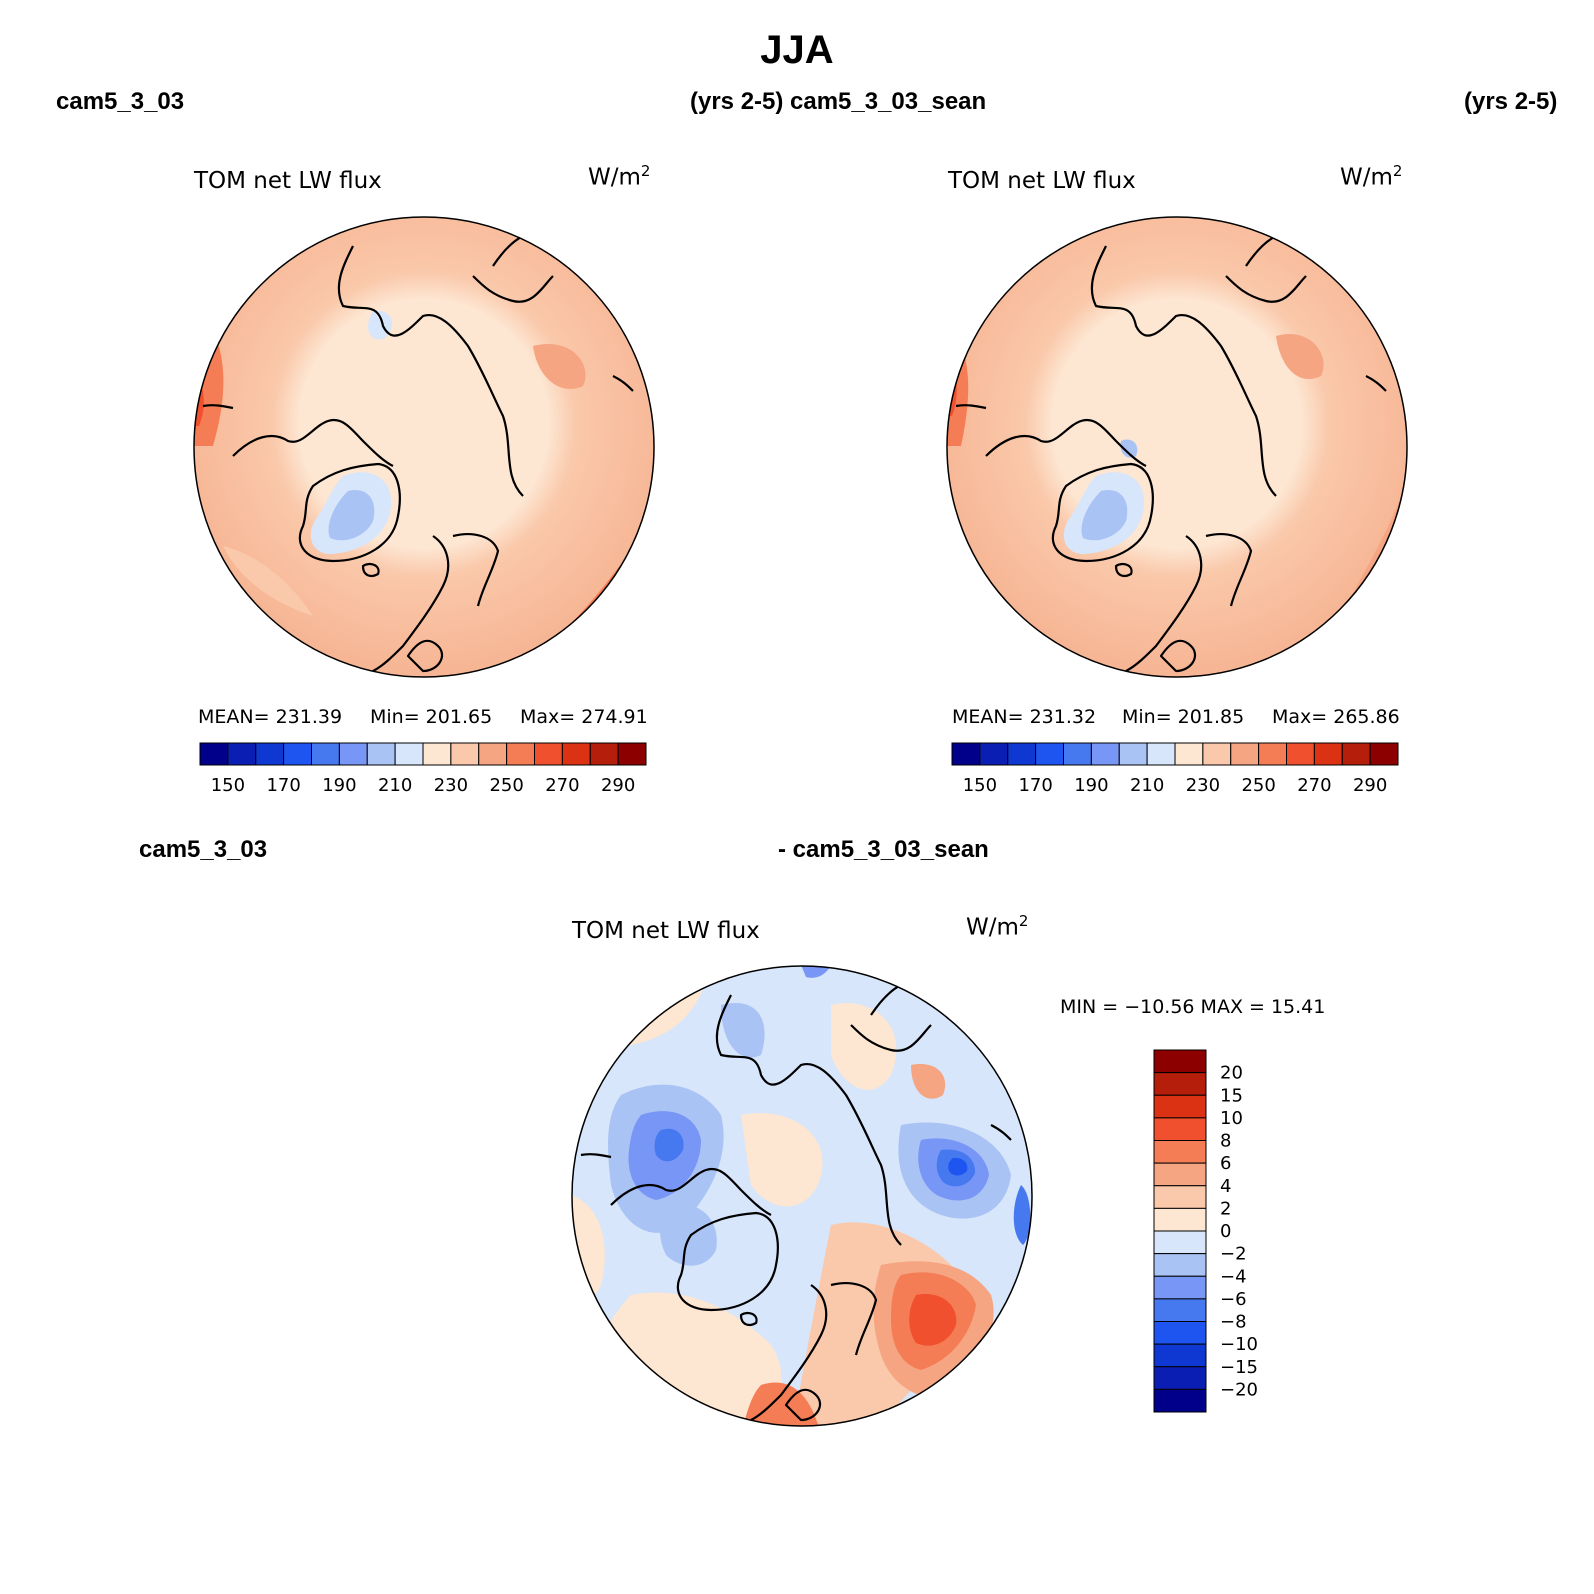  I want to click on diff-polar-map, so click(802, 1196).